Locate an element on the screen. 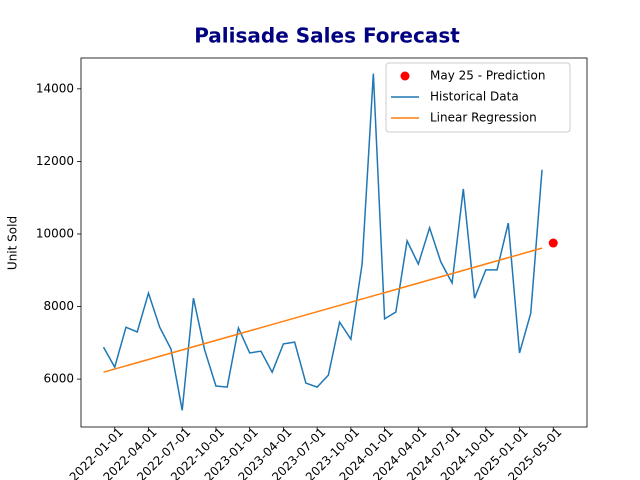  legend-box is located at coordinates (478, 97).